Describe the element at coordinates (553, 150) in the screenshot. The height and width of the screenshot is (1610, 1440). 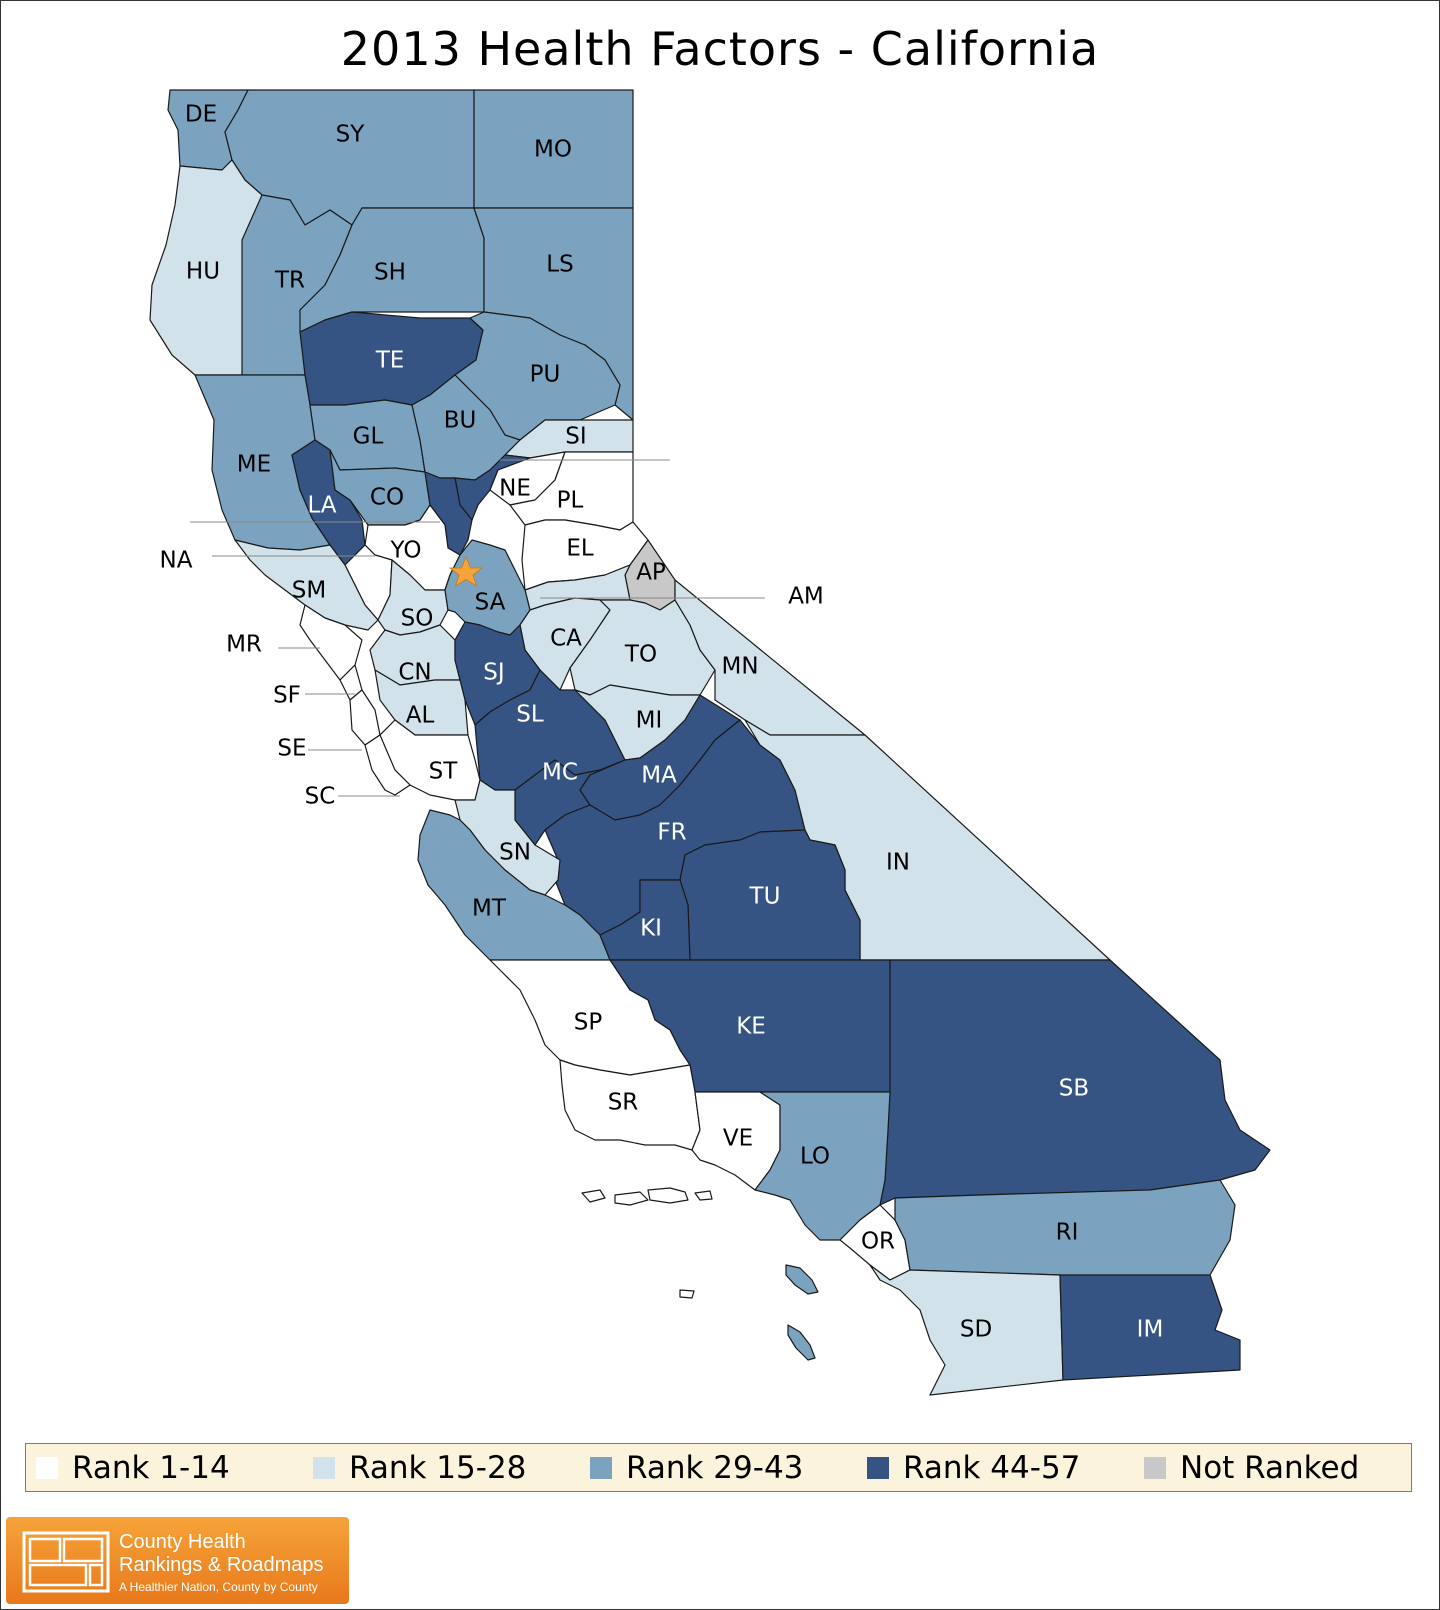
I see `county-label-mo: MO` at that location.